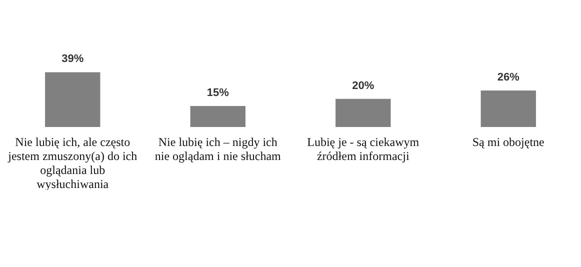  I want to click on data-label: 26%, so click(508, 77).